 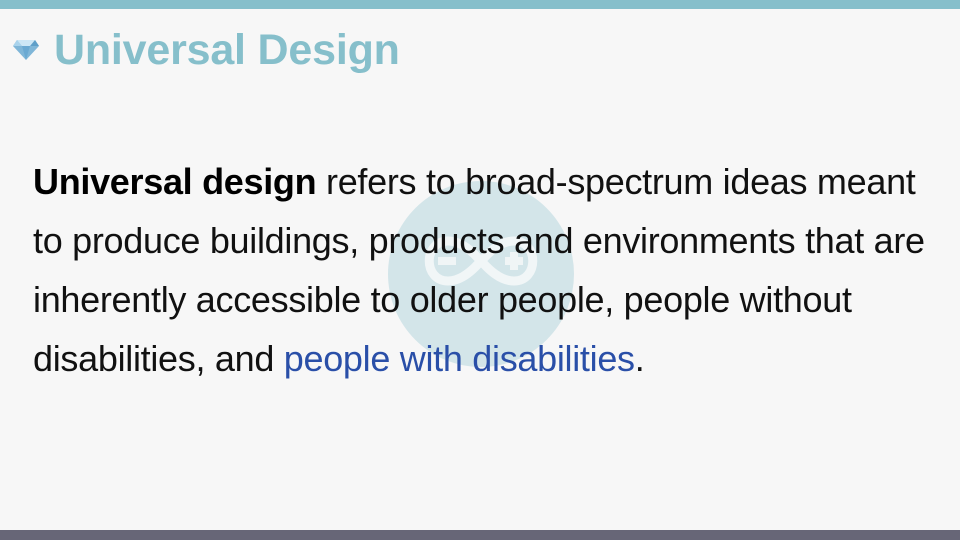 I want to click on bottom-footer-bar, so click(x=480, y=535).